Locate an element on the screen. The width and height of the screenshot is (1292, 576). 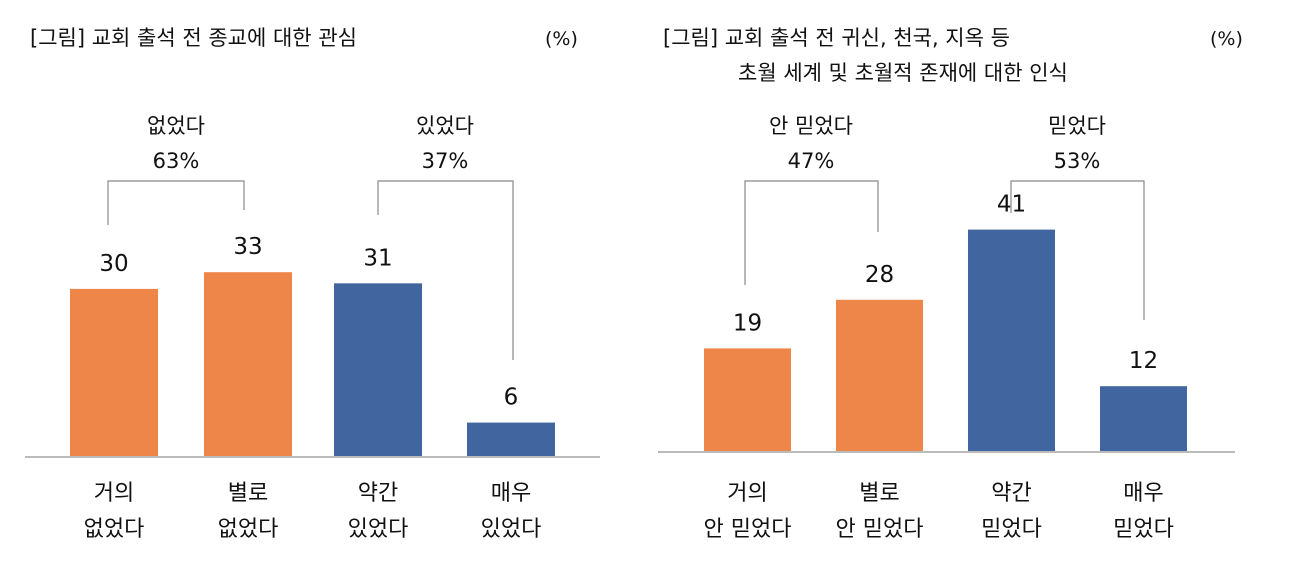
data-label: 12 is located at coordinates (1143, 361).